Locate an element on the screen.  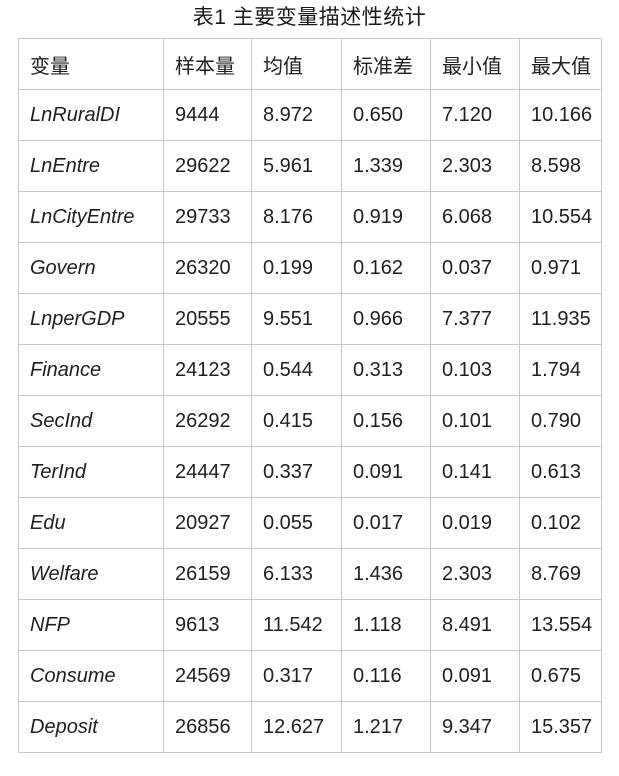
value-cell: 11.935 is located at coordinates (560, 319).